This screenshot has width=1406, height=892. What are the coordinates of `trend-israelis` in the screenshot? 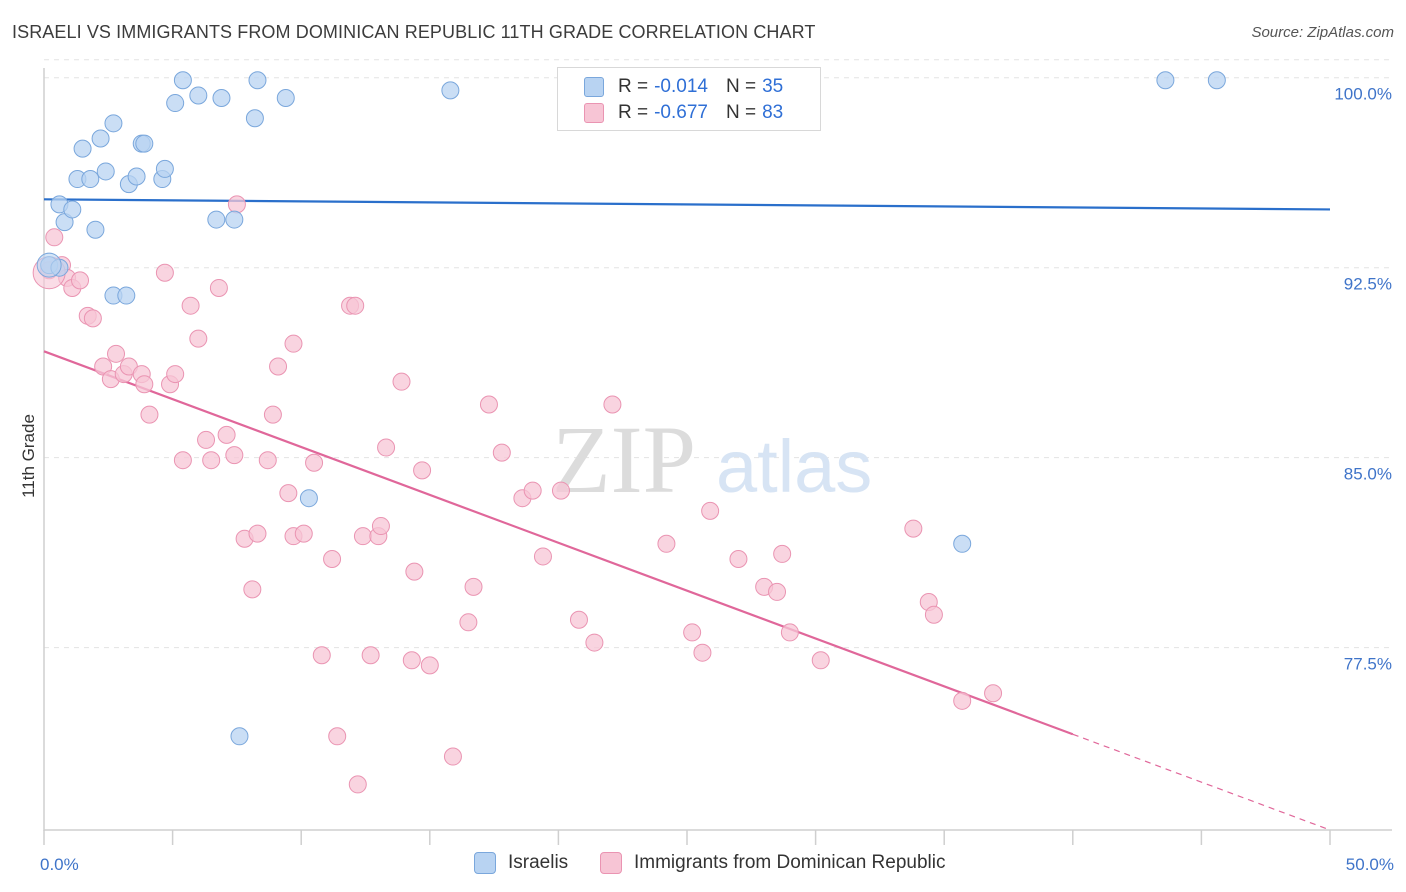 It's located at (687, 204).